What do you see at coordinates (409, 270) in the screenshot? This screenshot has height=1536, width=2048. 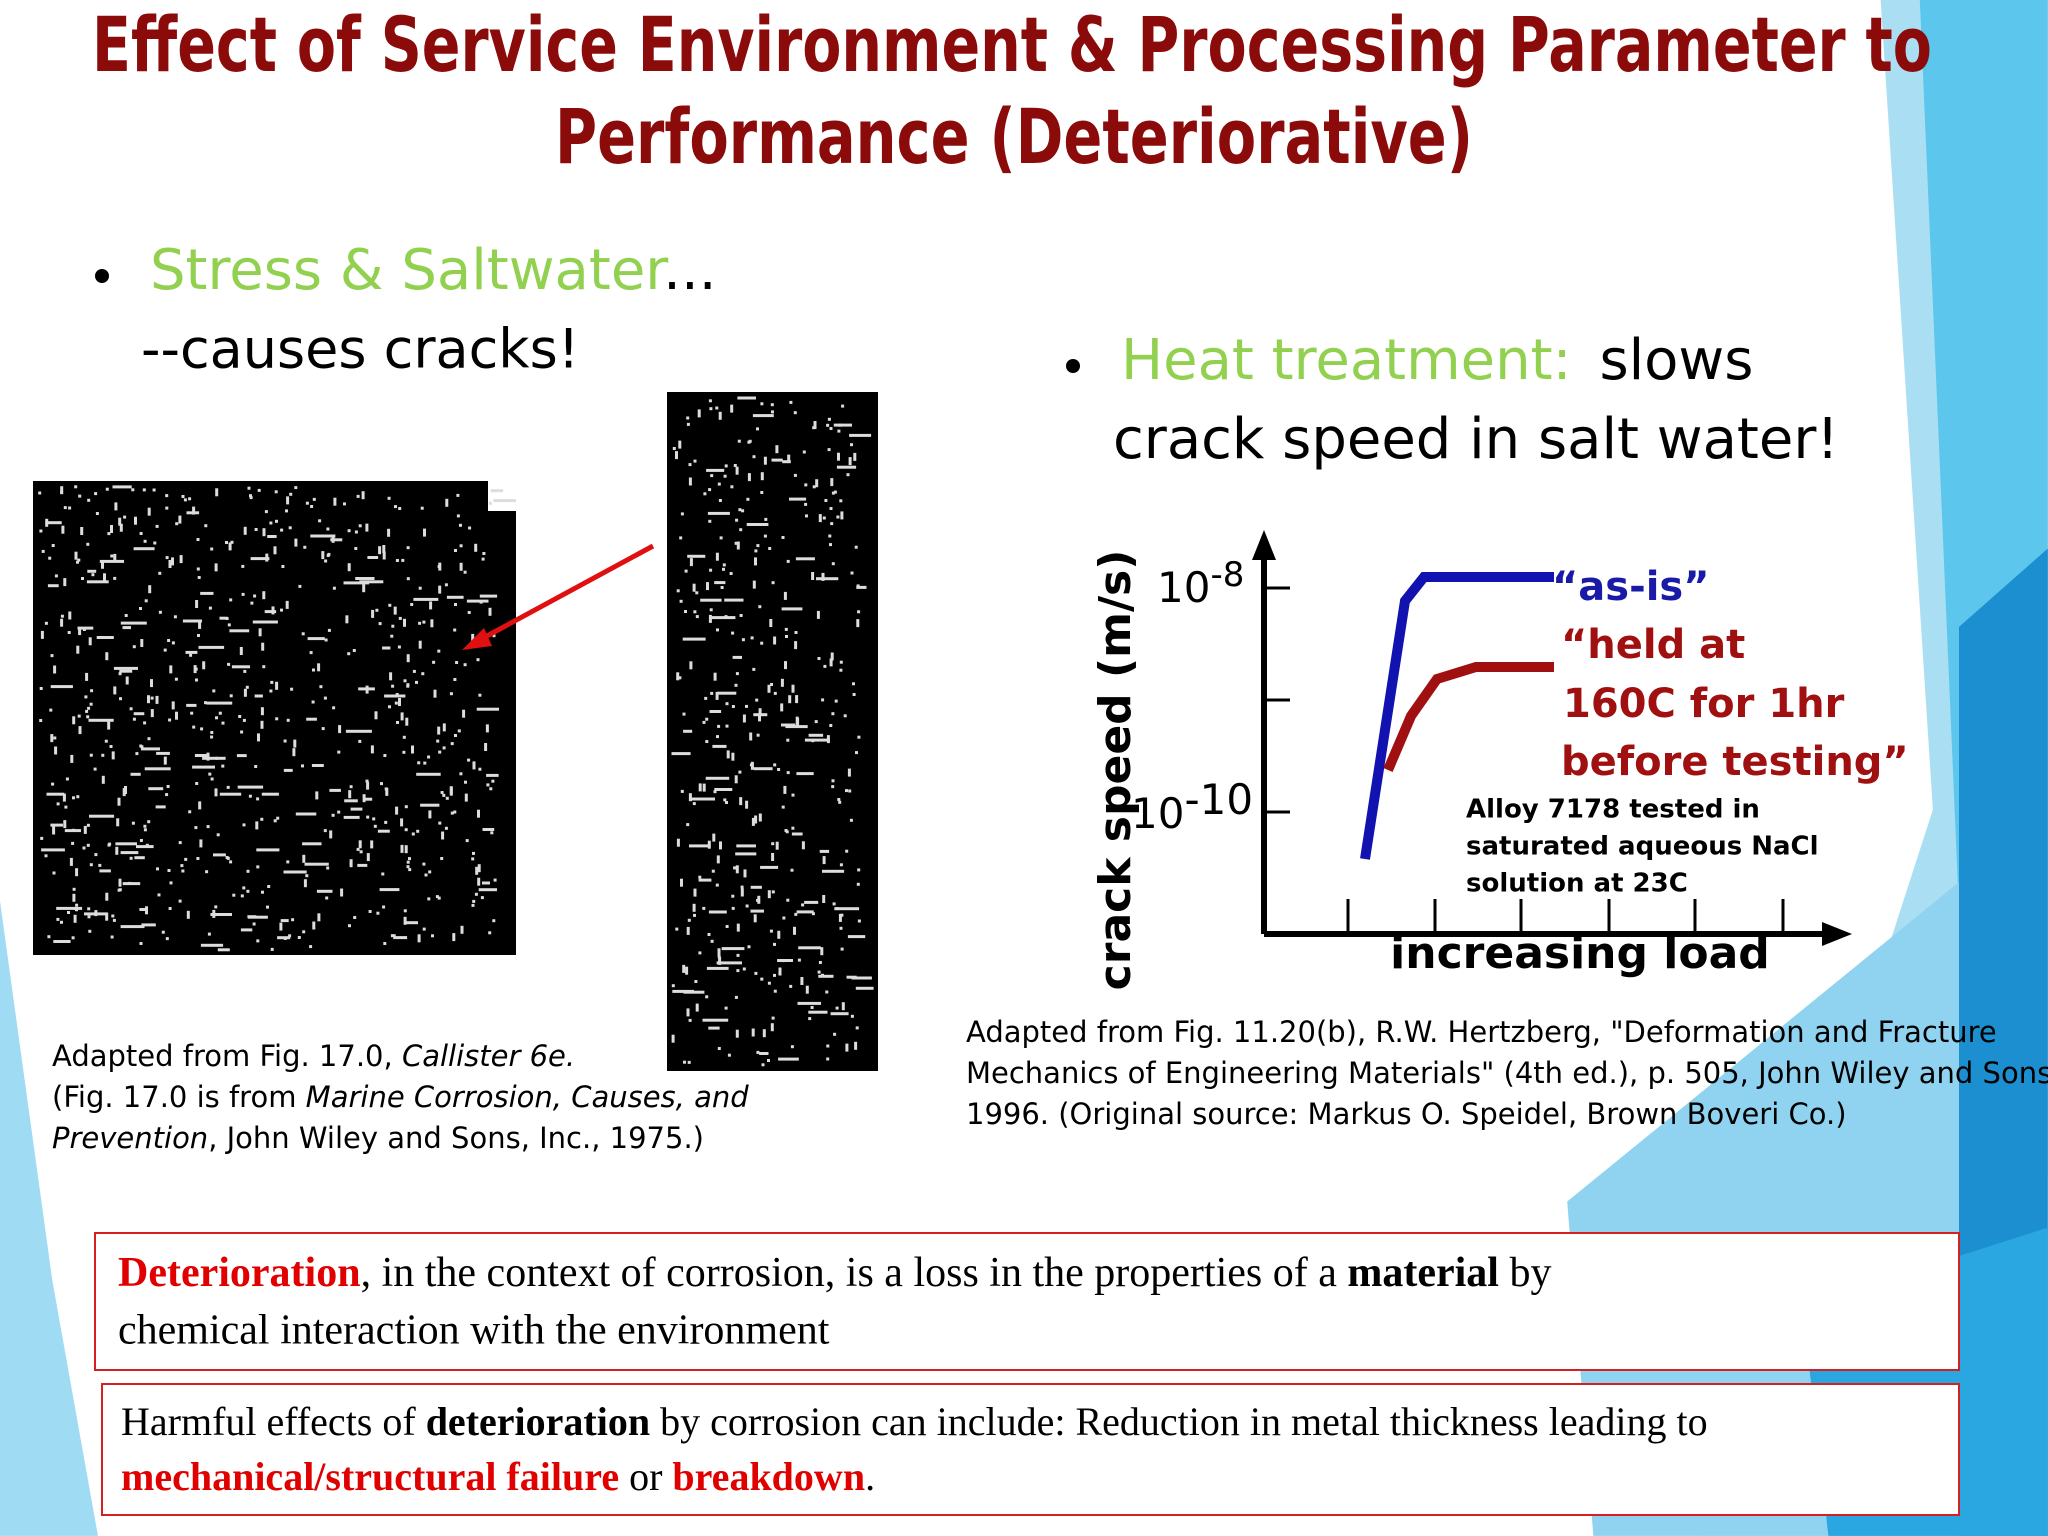 I see `highlight: Stress & Saltwater` at bounding box center [409, 270].